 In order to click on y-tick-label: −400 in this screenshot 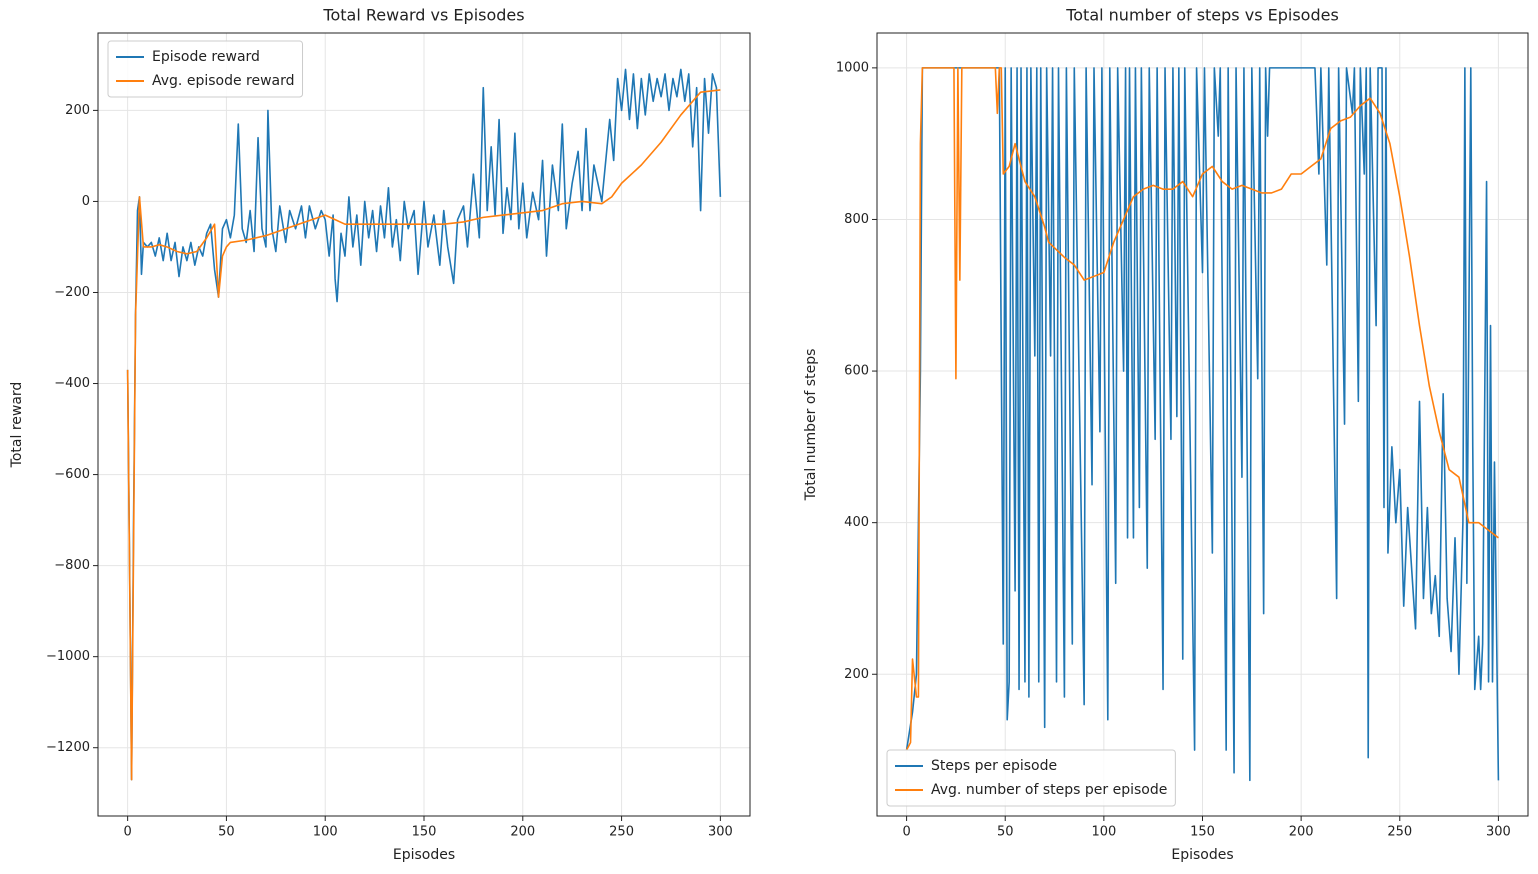, I will do `click(72, 383)`.